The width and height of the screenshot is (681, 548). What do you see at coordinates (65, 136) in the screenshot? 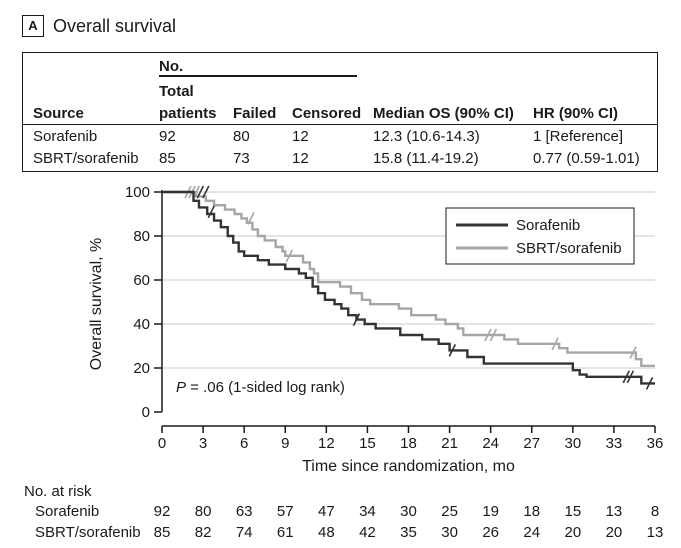
I see `row-source: Sorafenib` at bounding box center [65, 136].